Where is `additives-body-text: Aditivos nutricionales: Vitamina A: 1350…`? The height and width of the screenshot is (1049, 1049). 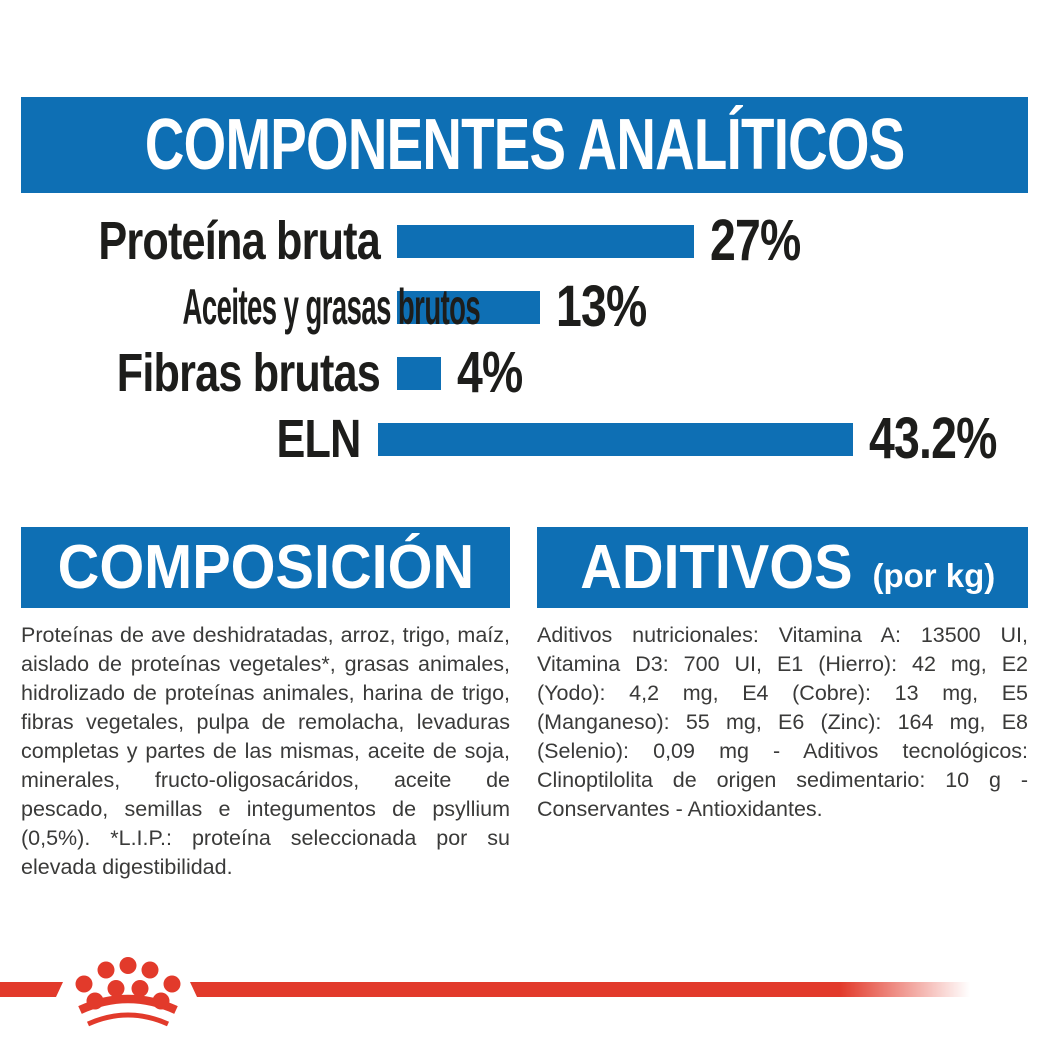 additives-body-text: Aditivos nutricionales: Vitamina A: 1350… is located at coordinates (782, 722).